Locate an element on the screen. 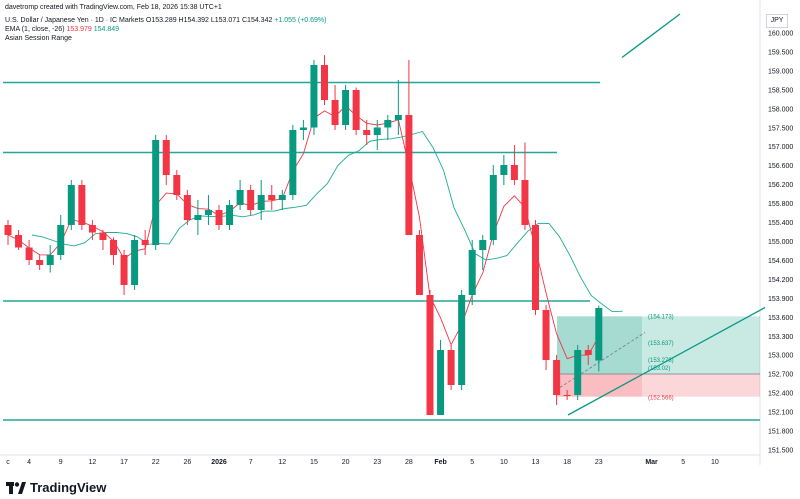 The width and height of the screenshot is (800, 499). price-tick-label: 156.600 is located at coordinates (780, 166).